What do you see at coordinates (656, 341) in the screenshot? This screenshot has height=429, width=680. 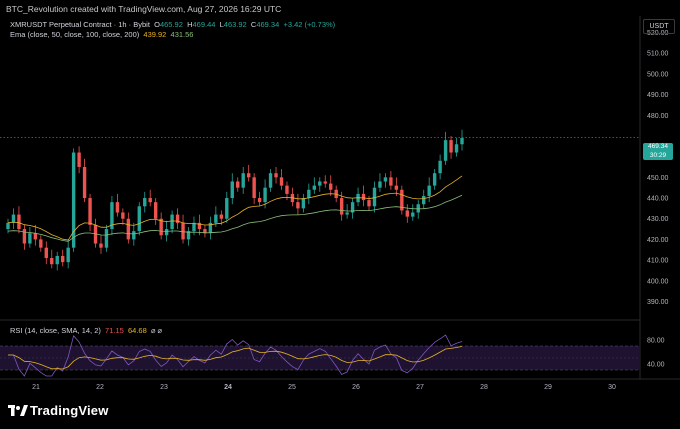 I see `rsi-tick-label: 80.00` at bounding box center [656, 341].